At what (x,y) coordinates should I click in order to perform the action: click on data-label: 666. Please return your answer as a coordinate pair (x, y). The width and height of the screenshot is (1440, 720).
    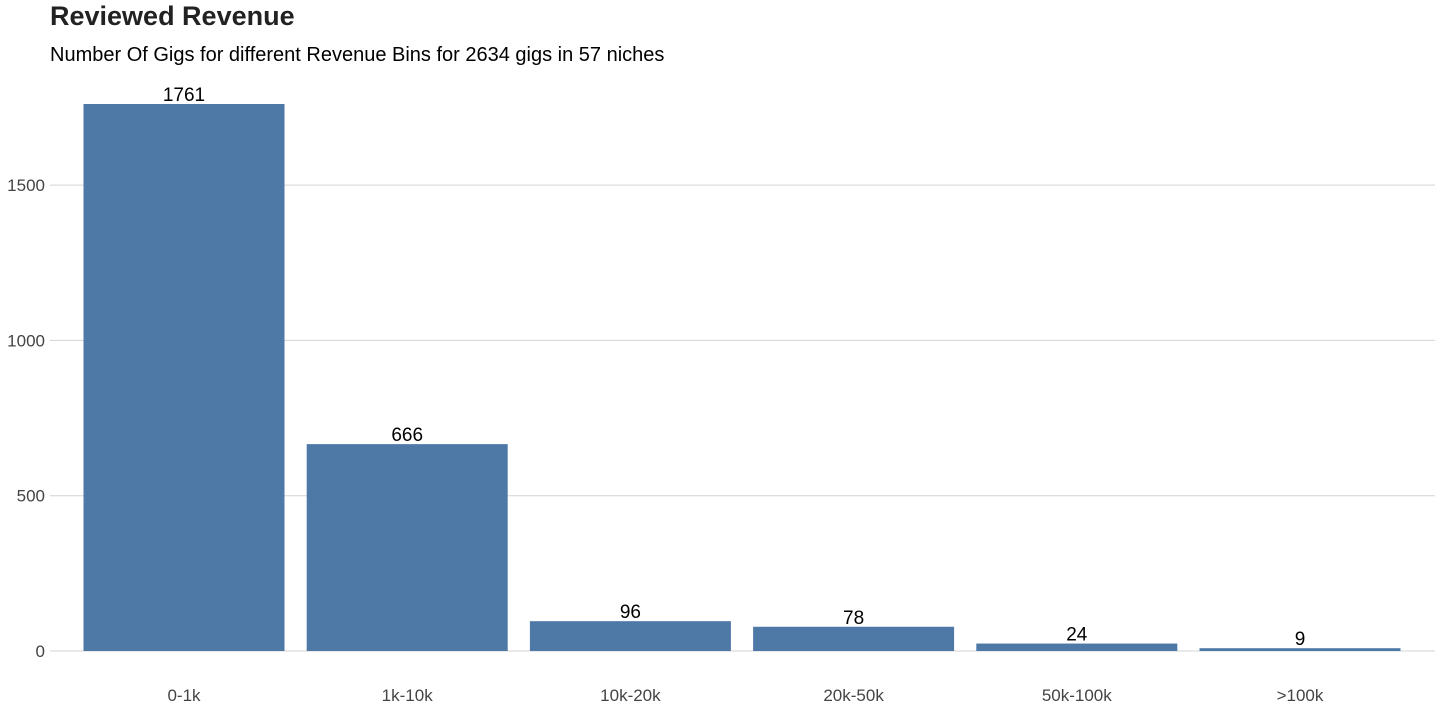
    Looking at the image, I should click on (407, 435).